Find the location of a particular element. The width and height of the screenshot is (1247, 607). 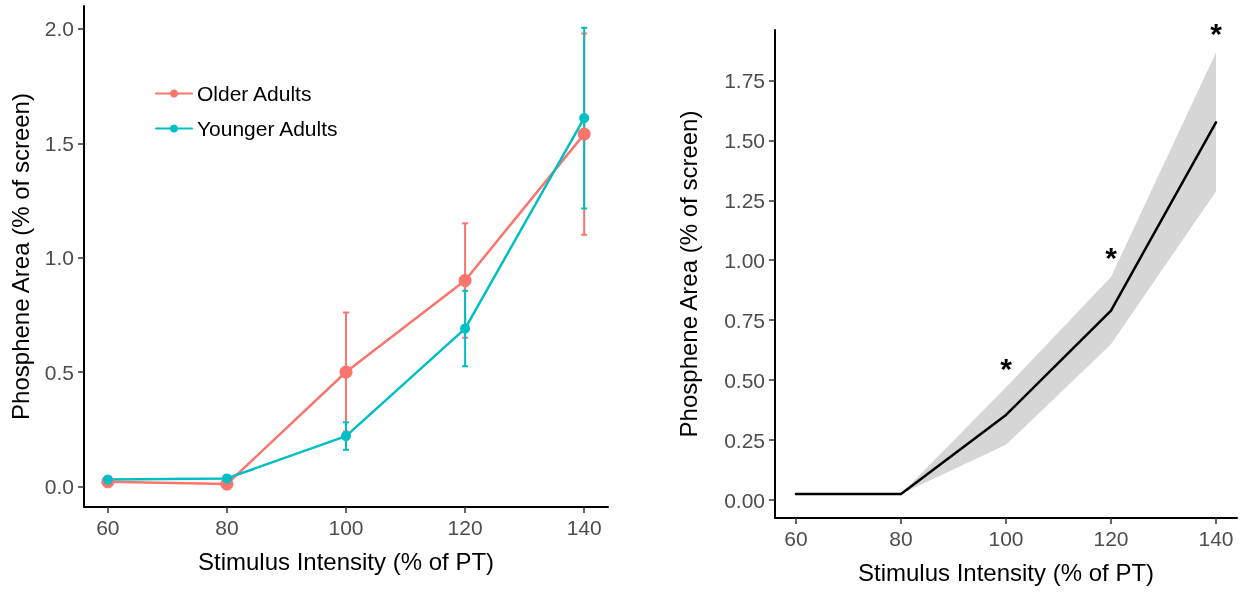

y-tick-label: 0.75 is located at coordinates (744, 320).